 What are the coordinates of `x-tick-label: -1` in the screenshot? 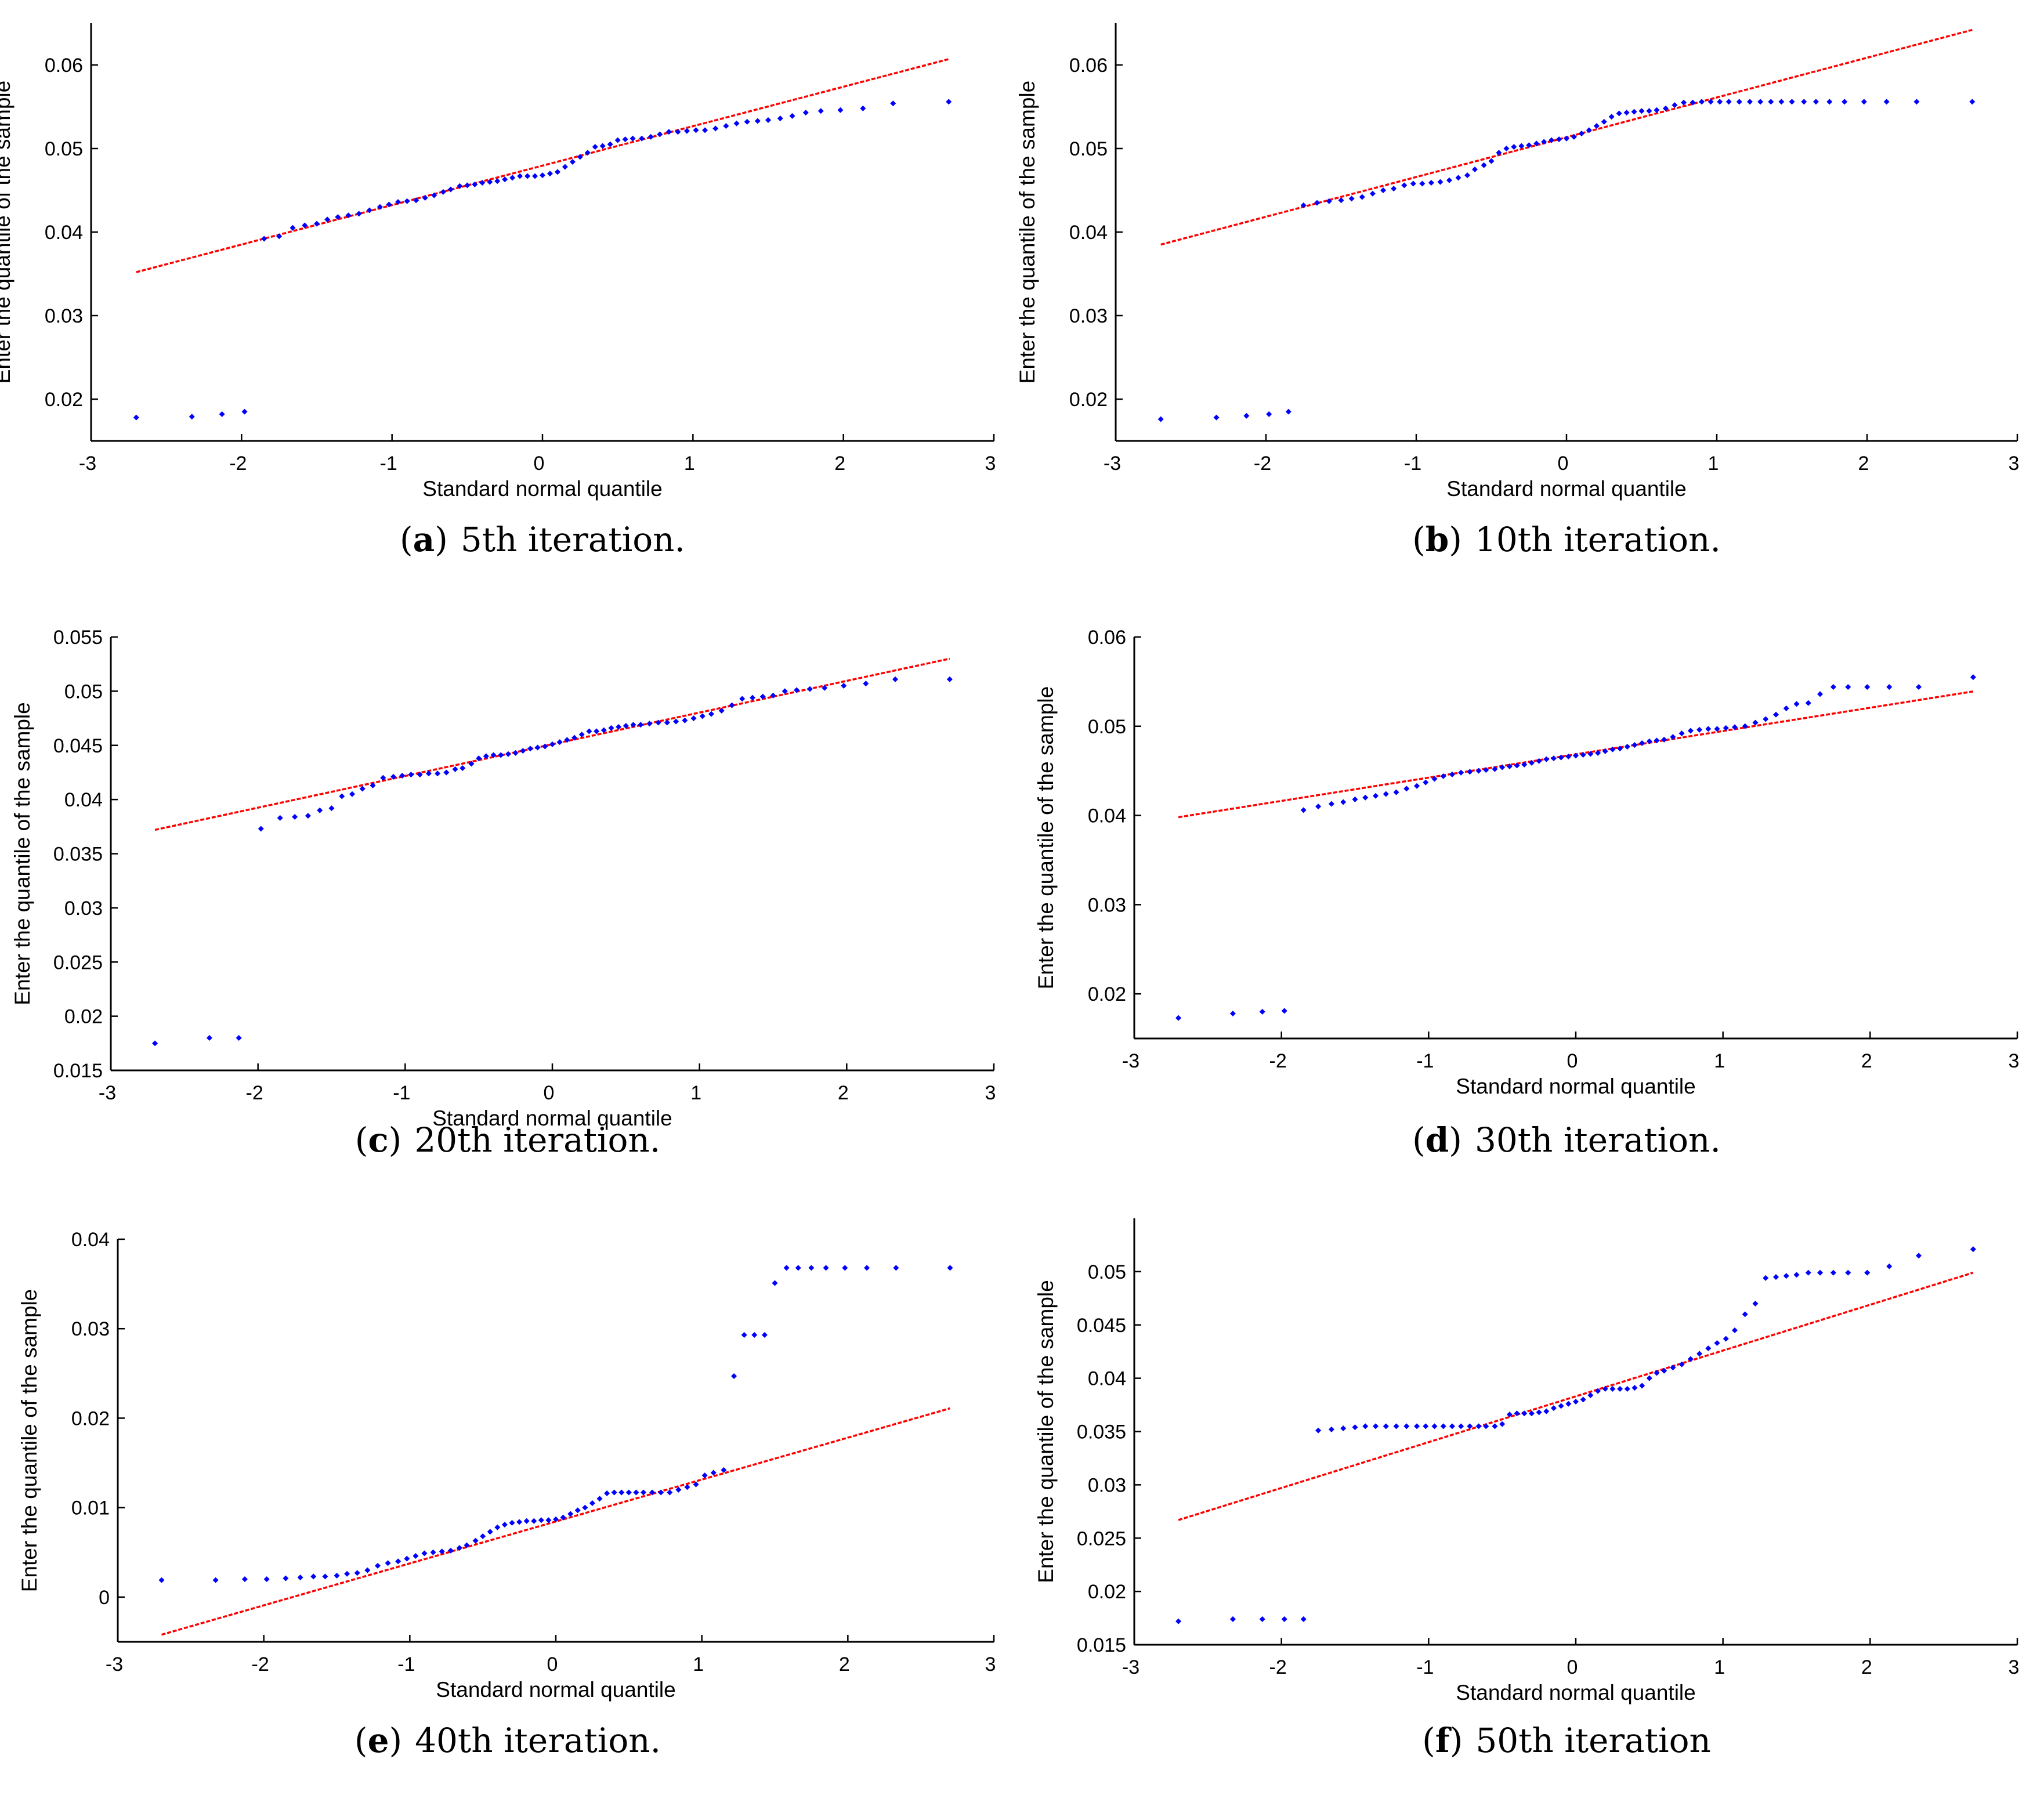 It's located at (389, 464).